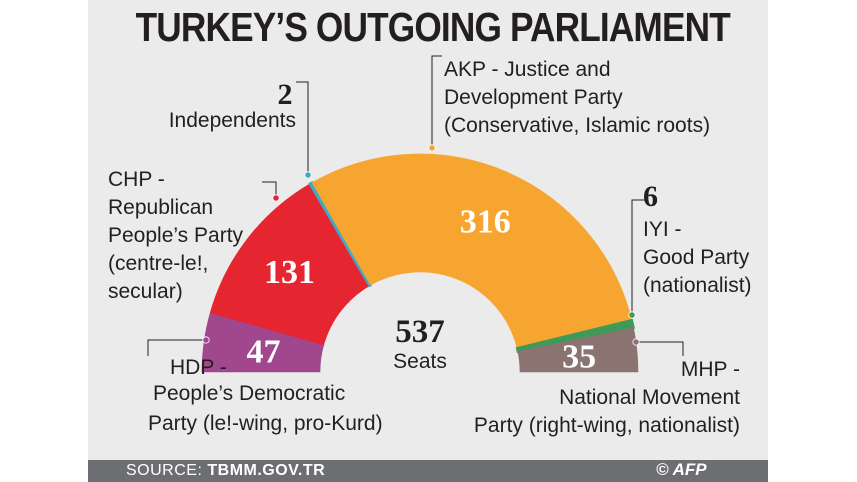 Image resolution: width=857 pixels, height=482 pixels. What do you see at coordinates (579, 357) in the screenshot?
I see `value-label-mhp: 35` at bounding box center [579, 357].